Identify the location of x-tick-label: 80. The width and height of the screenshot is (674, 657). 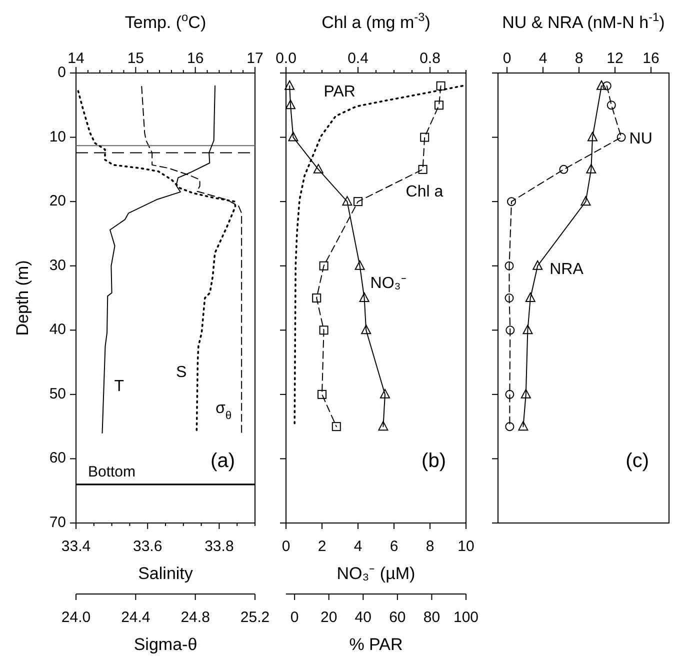
(431, 617).